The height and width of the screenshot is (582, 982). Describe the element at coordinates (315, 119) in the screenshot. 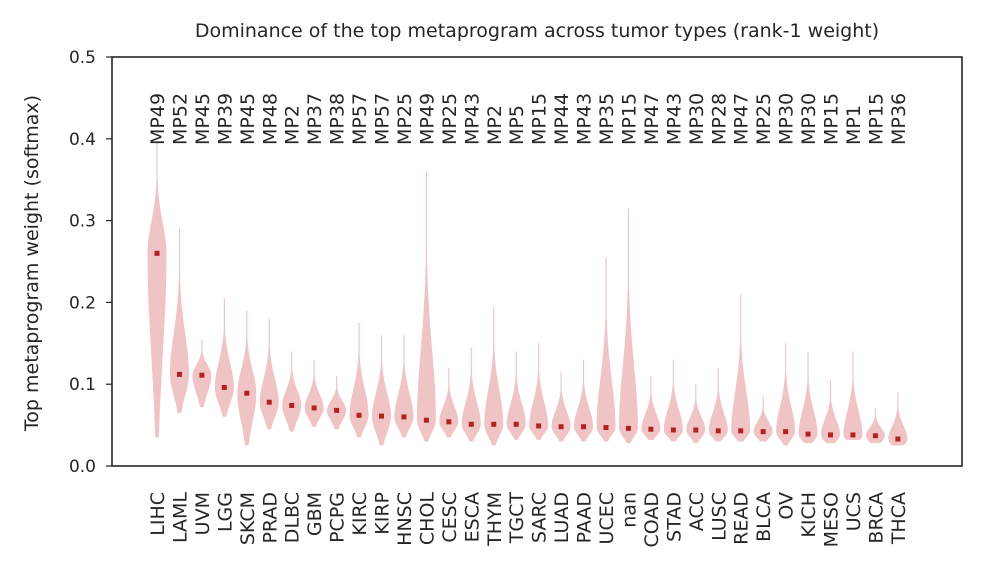

I see `metaprogram-label: MP37` at that location.